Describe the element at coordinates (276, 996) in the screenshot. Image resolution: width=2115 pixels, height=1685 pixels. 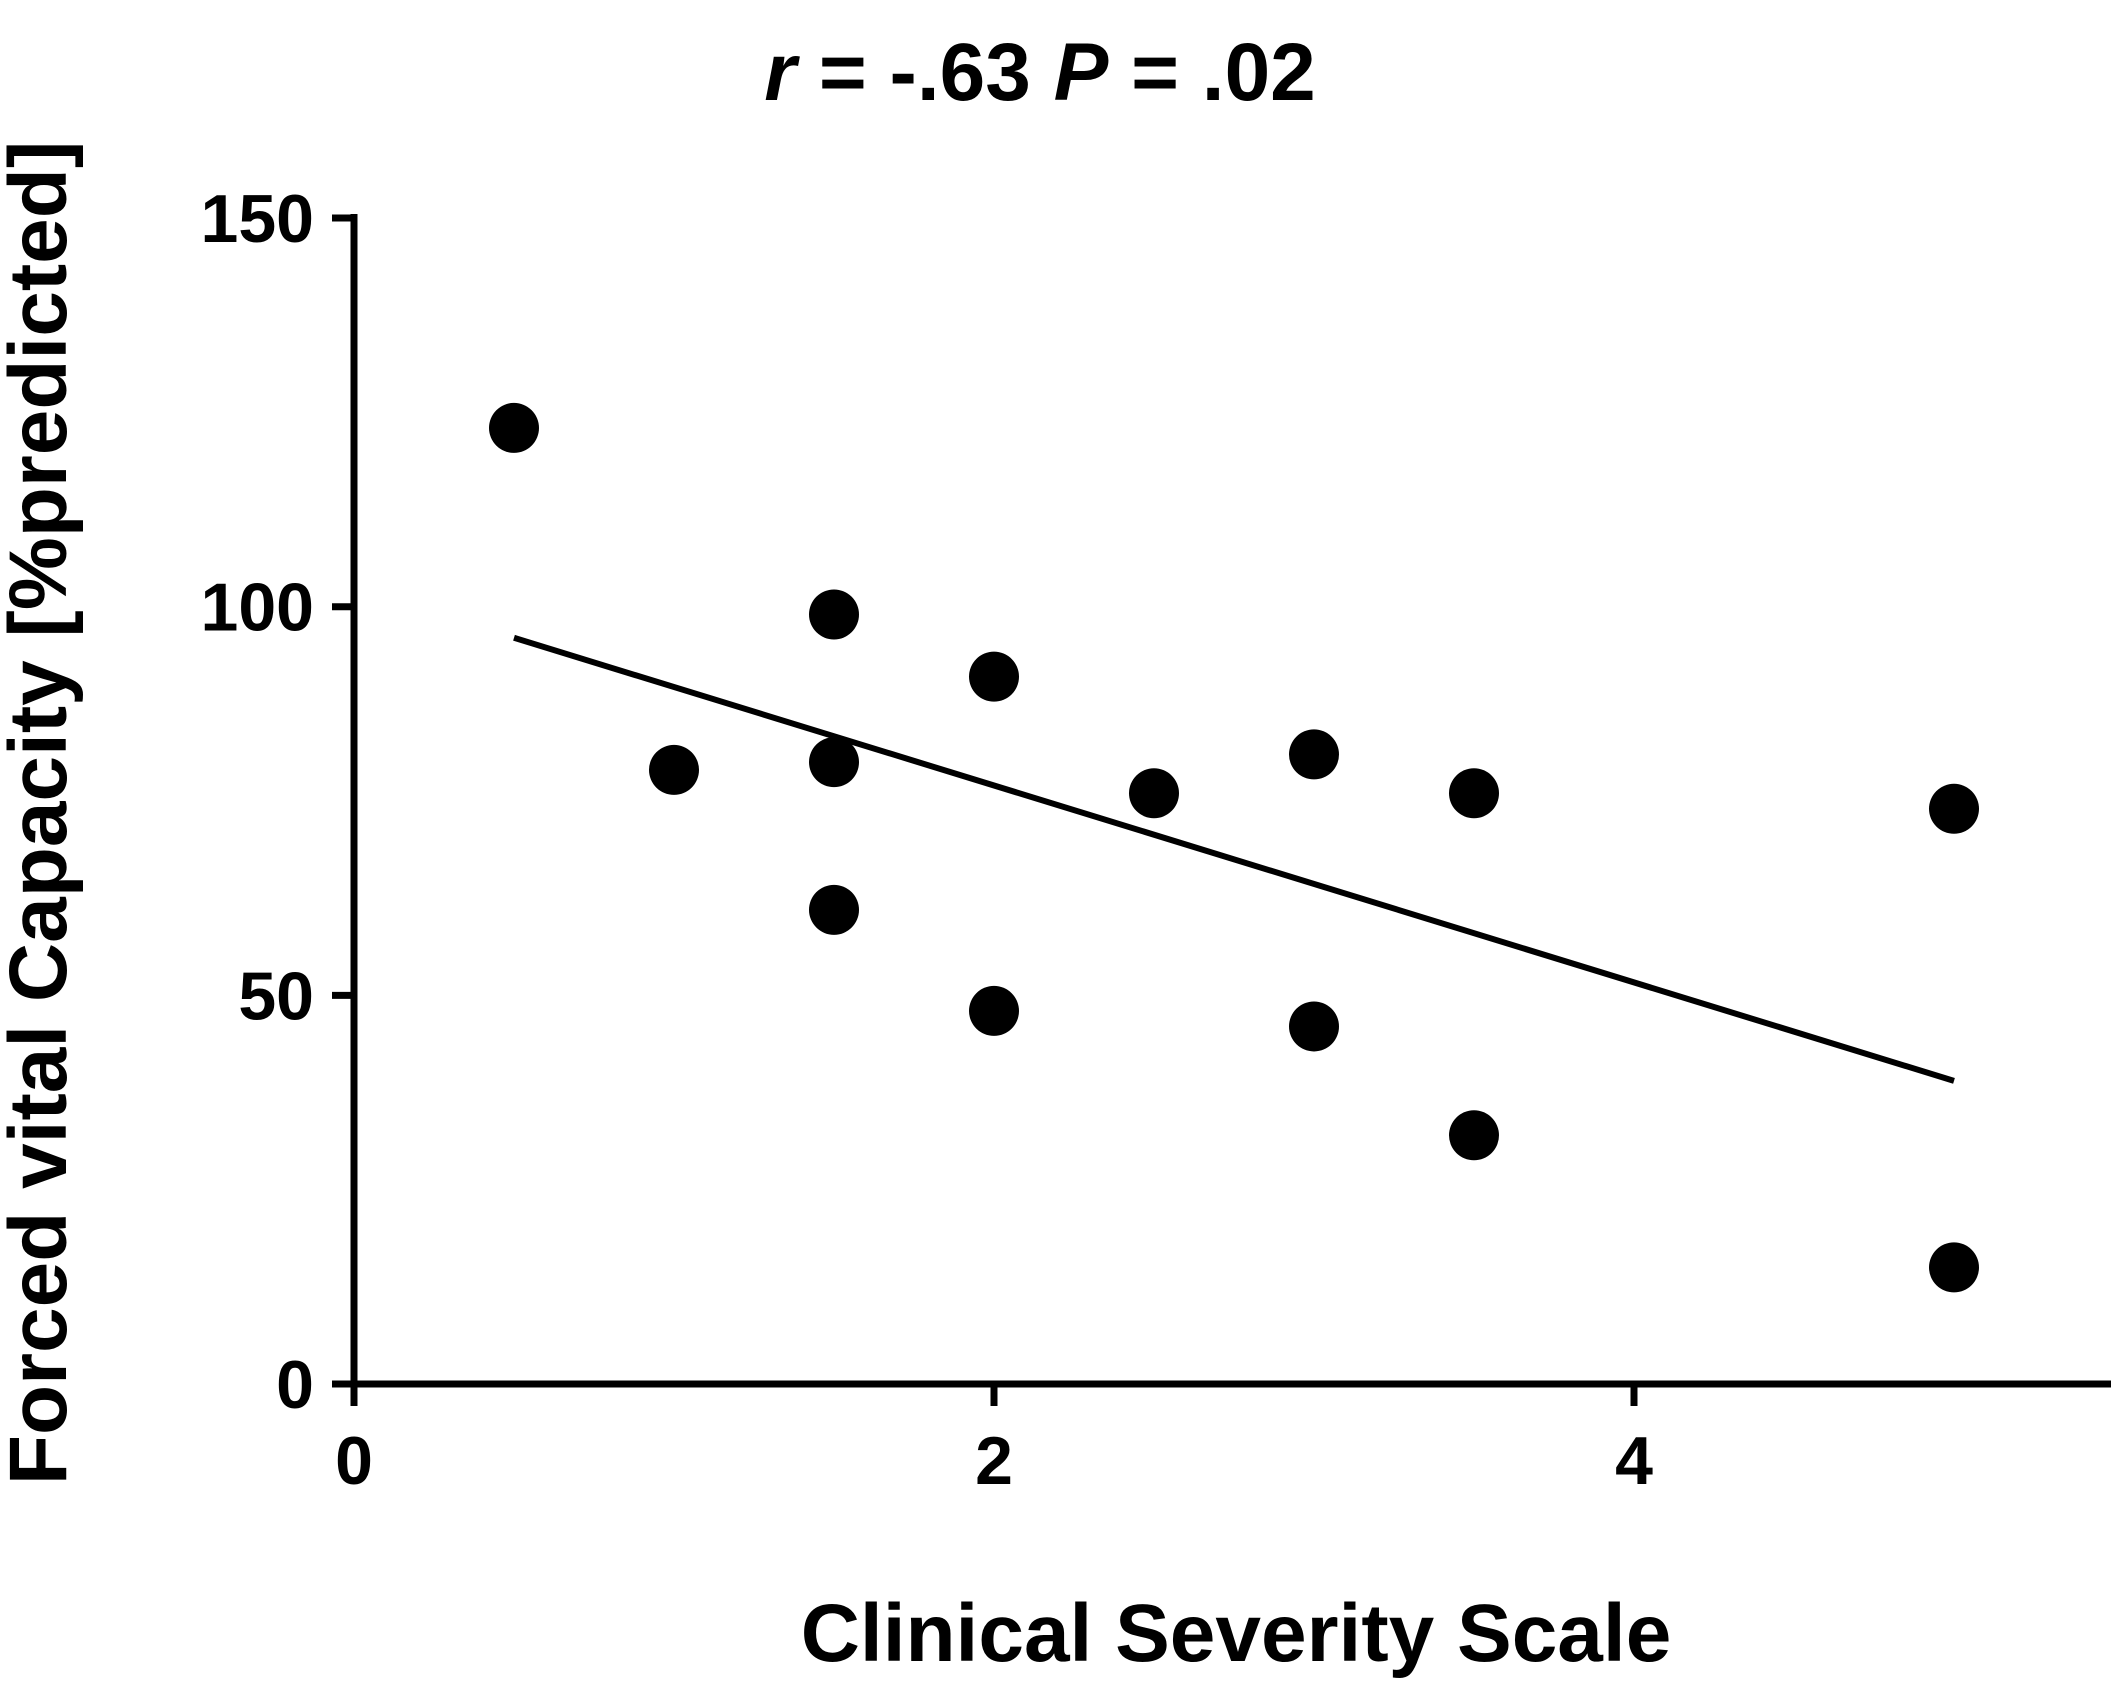
I see `y-tick-label: 50` at that location.